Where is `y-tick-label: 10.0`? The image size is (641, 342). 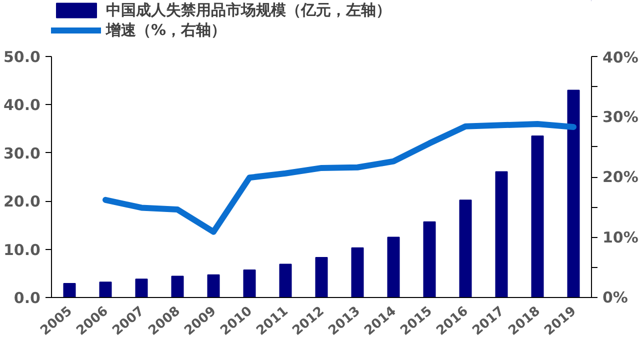 y-tick-label: 10.0 is located at coordinates (22, 249).